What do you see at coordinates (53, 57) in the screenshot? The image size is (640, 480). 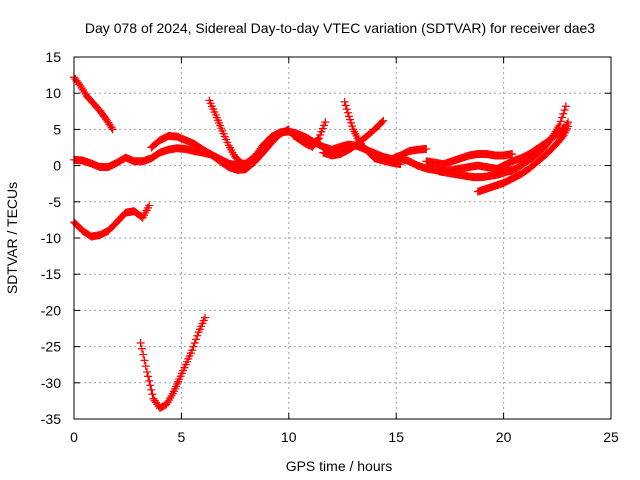 I see `y-tick-label: 15` at bounding box center [53, 57].